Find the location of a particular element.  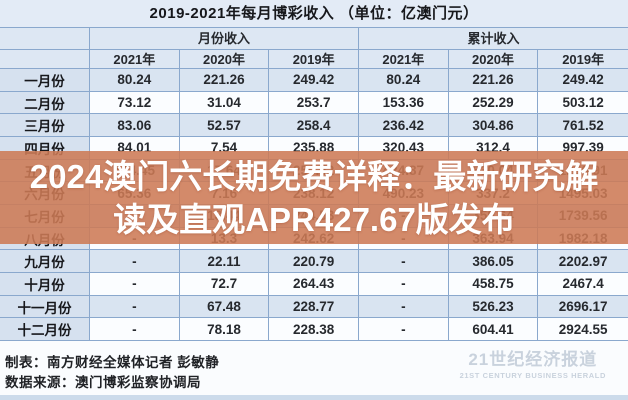

value-cell: 2202.97 is located at coordinates (583, 262).